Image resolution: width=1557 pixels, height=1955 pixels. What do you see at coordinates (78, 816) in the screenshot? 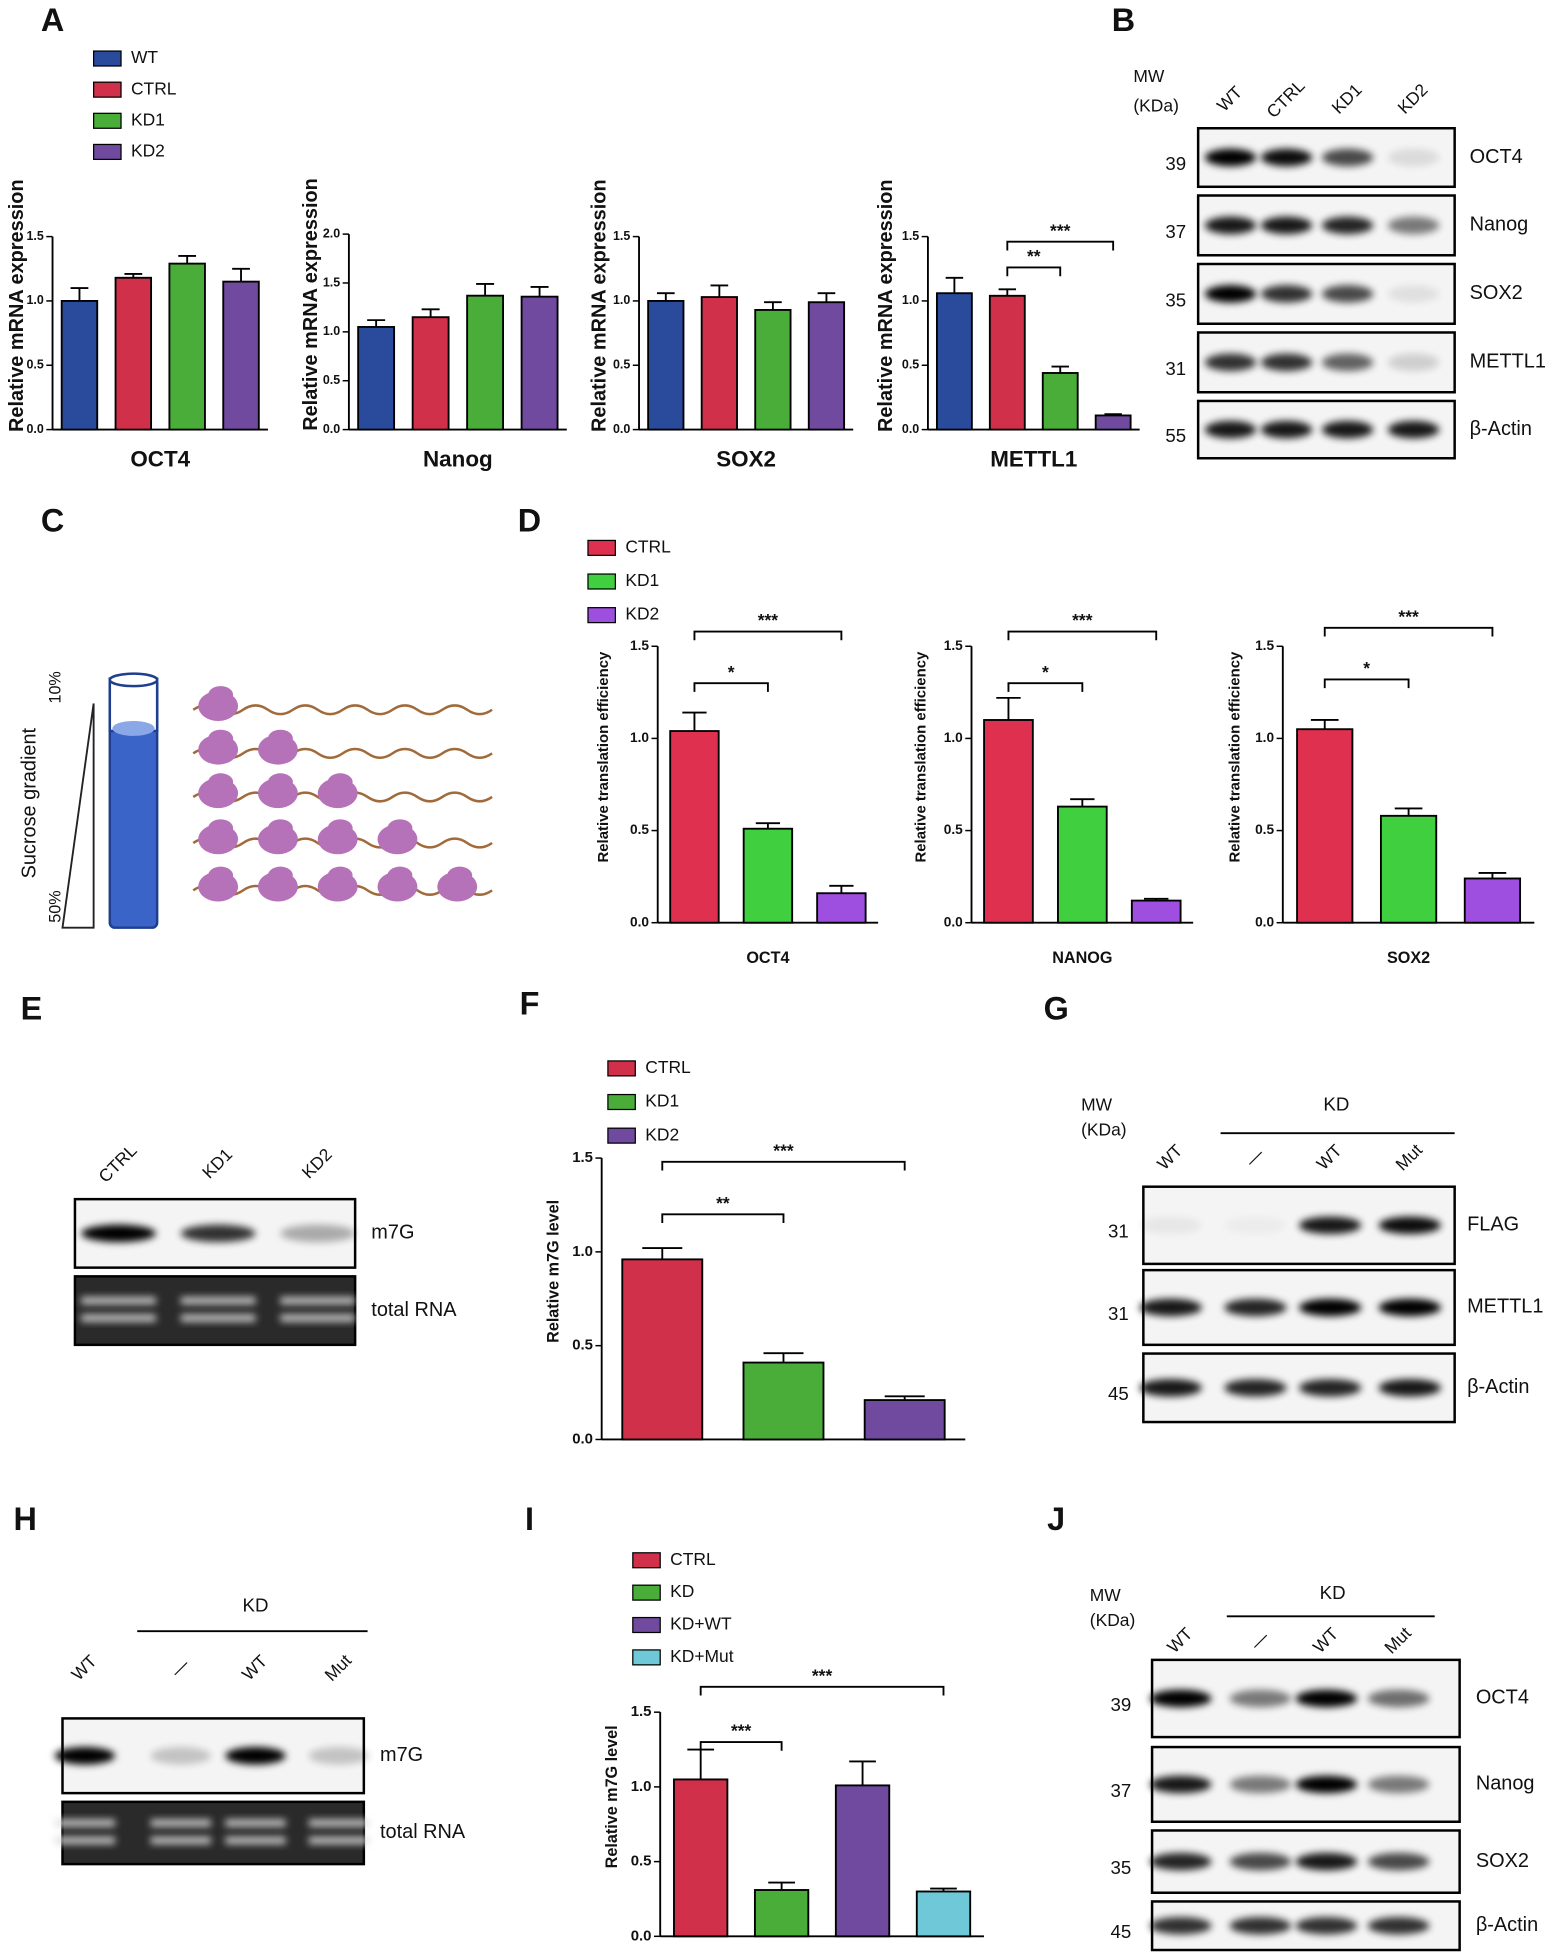
I see `gradient-wedge` at bounding box center [78, 816].